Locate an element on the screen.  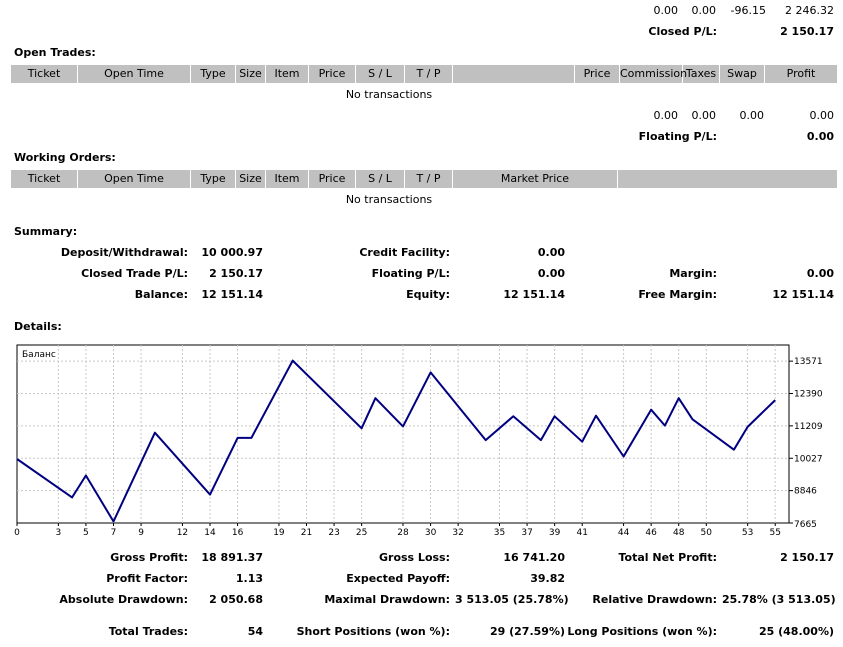
chart-y-tick-label: 10027 is located at coordinates (808, 459).